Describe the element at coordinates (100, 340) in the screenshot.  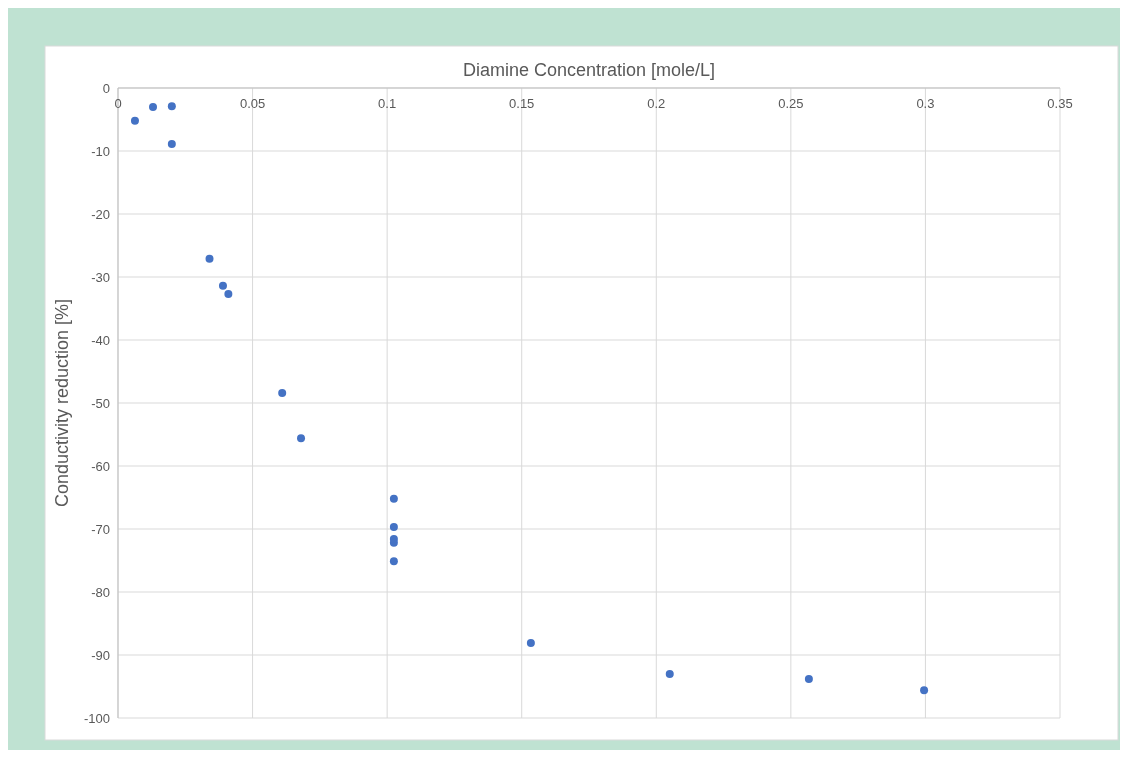
I see `y-tick-label: -40` at that location.